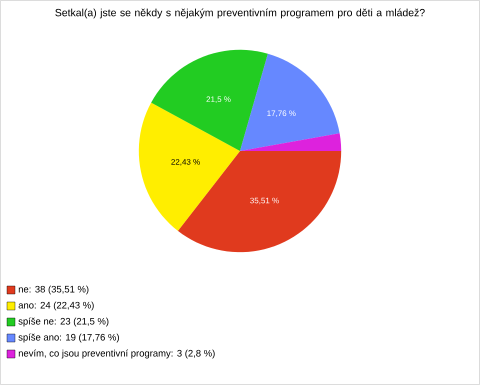 The width and height of the screenshot is (480, 385). What do you see at coordinates (63, 322) in the screenshot?
I see `legend-label: spíše ne: 23 (21,5 %)` at bounding box center [63, 322].